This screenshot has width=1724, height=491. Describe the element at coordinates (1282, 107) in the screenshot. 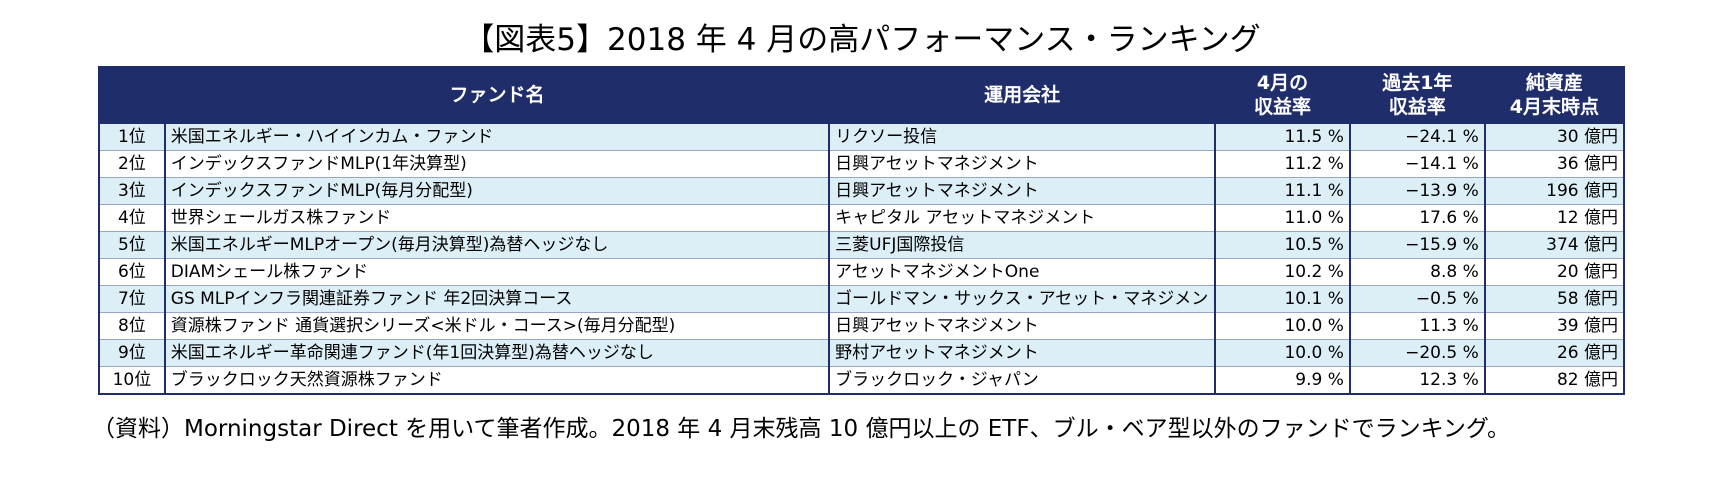

I see `header-april-return-line2: 収益率` at that location.